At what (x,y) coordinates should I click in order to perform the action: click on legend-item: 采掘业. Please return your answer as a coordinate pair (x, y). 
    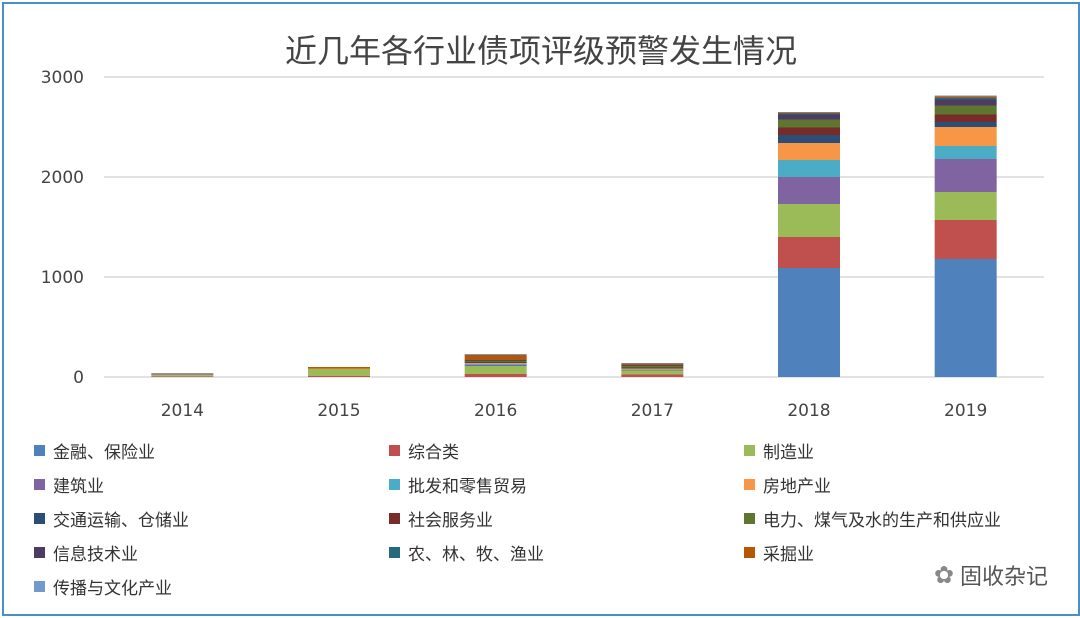
    Looking at the image, I should click on (904, 553).